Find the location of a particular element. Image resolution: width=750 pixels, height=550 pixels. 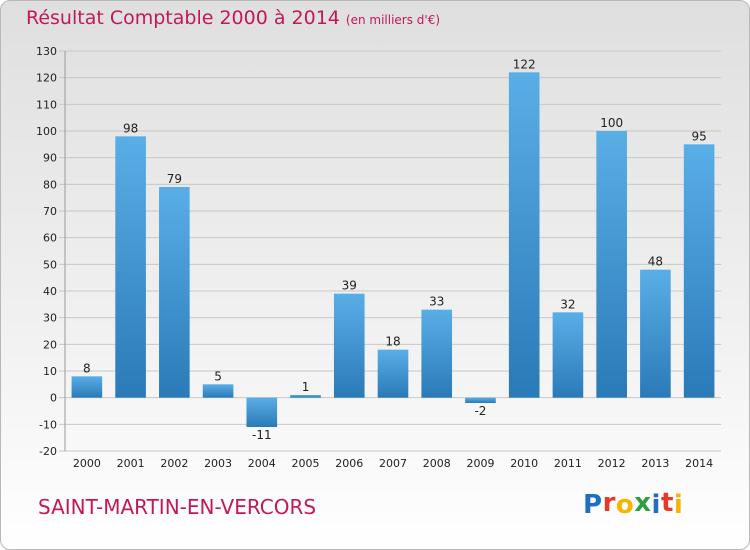

y-tick-label: 90 is located at coordinates (50, 158).